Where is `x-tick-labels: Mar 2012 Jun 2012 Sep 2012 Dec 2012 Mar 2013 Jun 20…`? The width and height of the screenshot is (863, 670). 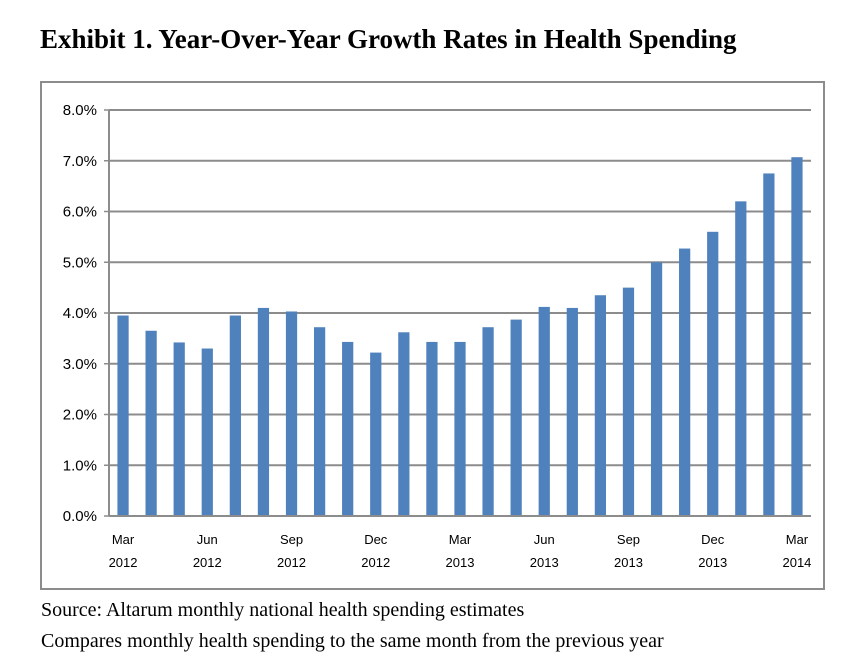
x-tick-labels: Mar 2012 Jun 2012 Sep 2012 Dec 2012 Mar 2013 Jun 20… is located at coordinates (460, 551).